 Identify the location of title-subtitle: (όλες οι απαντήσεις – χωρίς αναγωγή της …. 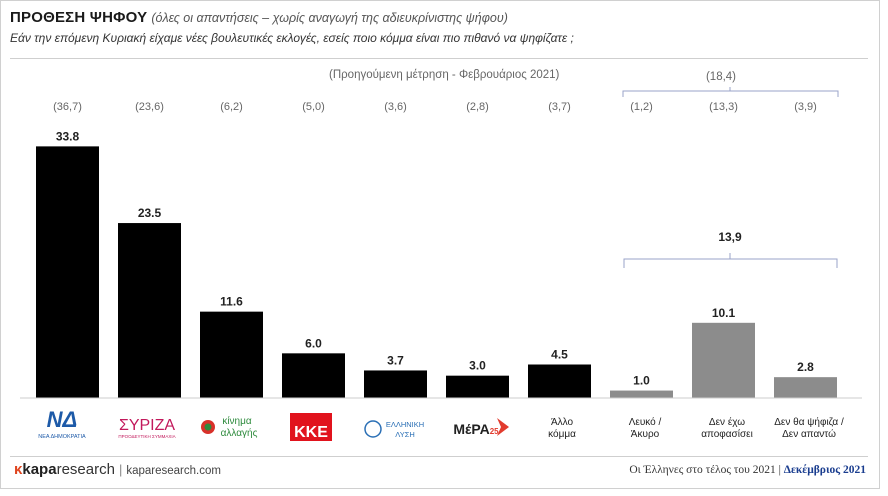
(329, 18).